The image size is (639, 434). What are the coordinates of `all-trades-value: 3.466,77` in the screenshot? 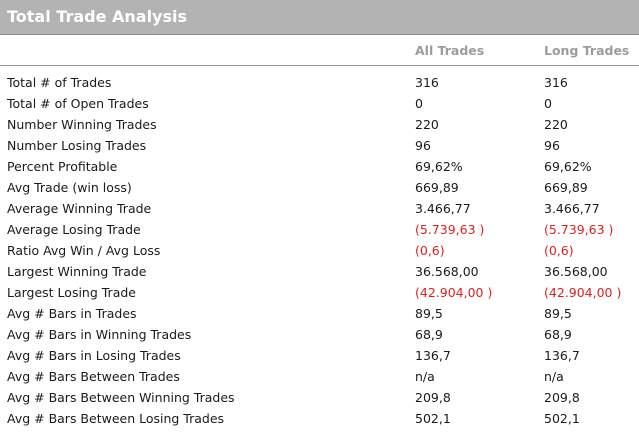 It's located at (443, 208).